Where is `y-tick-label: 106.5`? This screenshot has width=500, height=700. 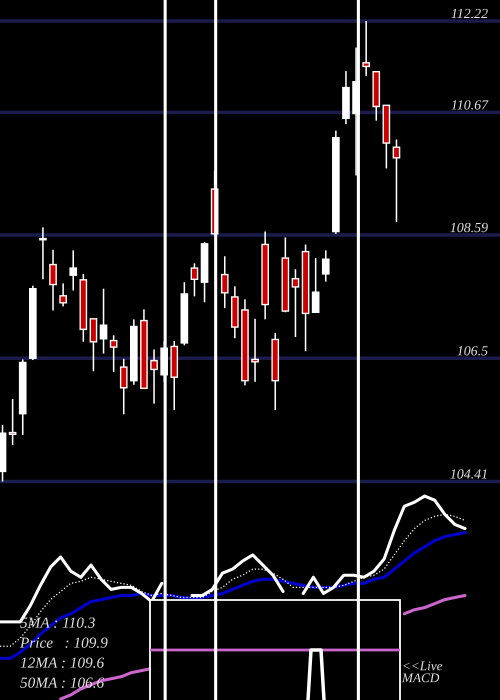 y-tick-label: 106.5 is located at coordinates (472, 351).